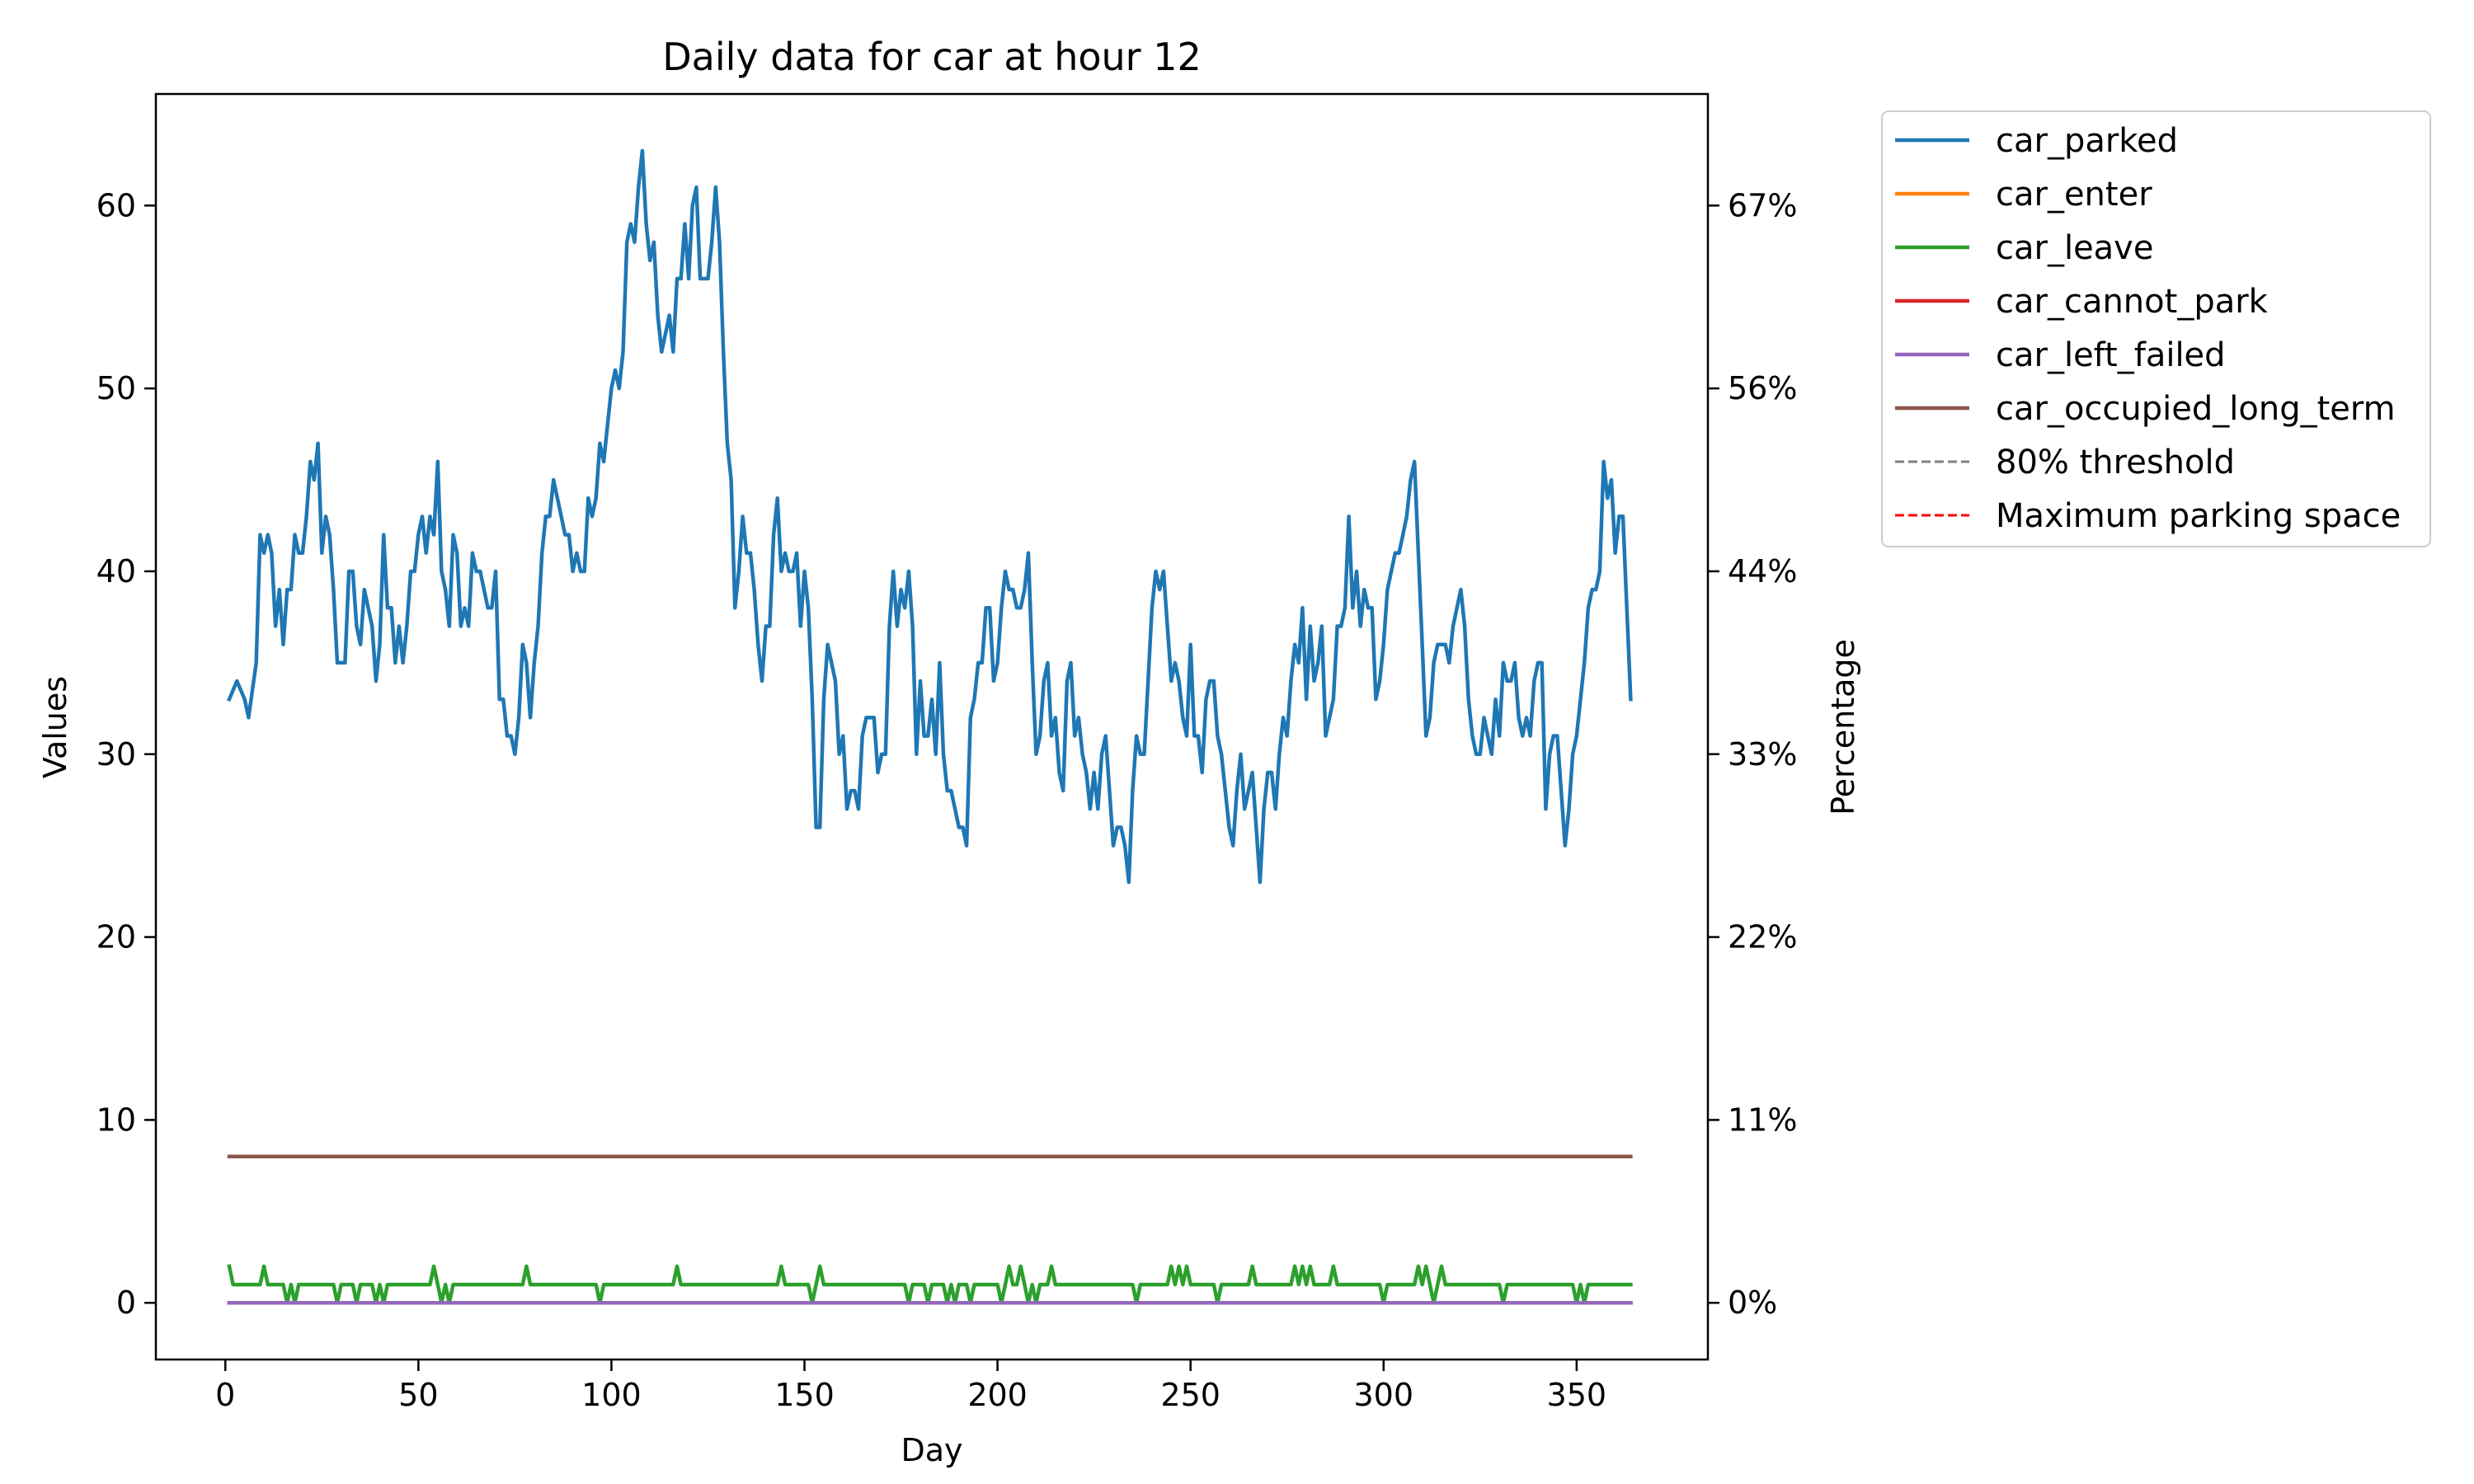 The height and width of the screenshot is (1484, 2474). What do you see at coordinates (116, 571) in the screenshot?
I see `y-tick-label: 40` at bounding box center [116, 571].